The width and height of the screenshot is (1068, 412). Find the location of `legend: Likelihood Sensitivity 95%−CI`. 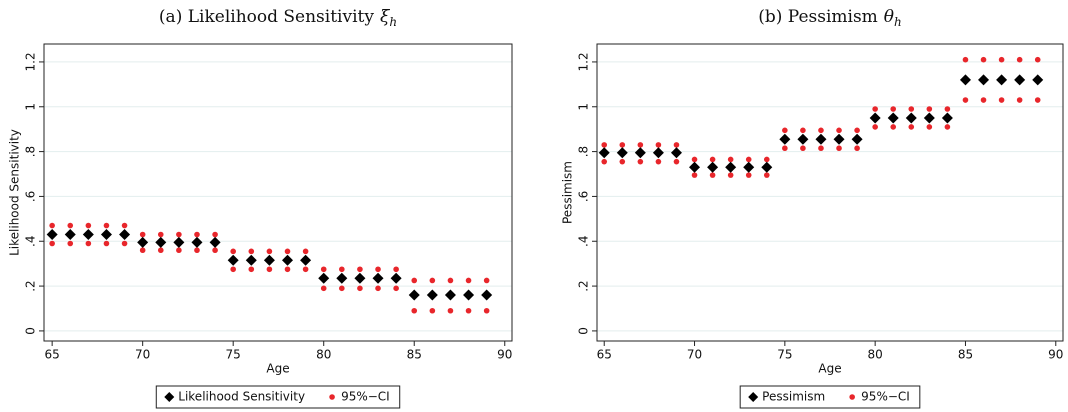

legend: Likelihood Sensitivity 95%−CI is located at coordinates (278, 397).